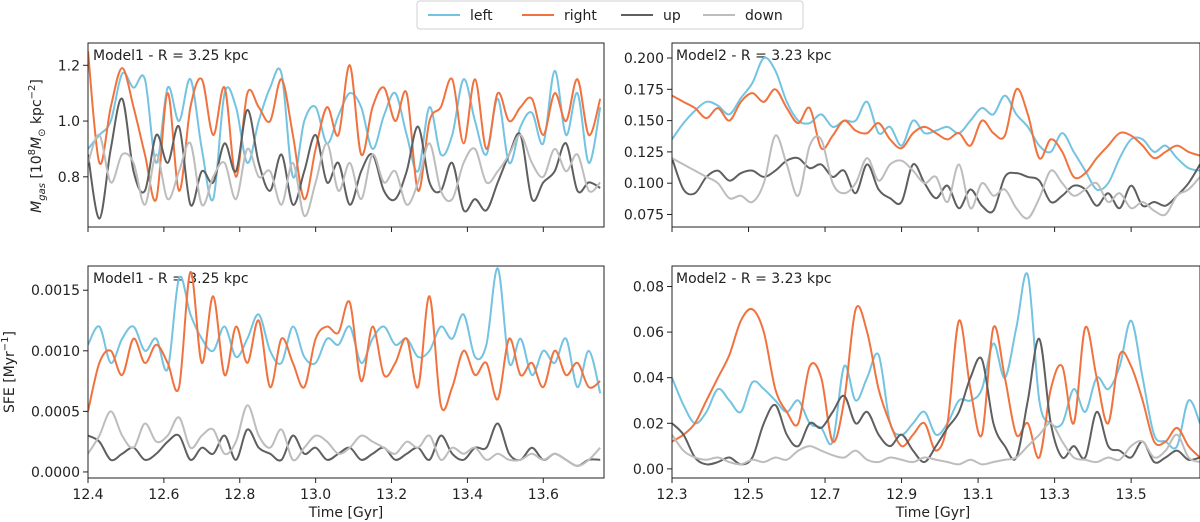  What do you see at coordinates (163, 495) in the screenshot?
I see `xtick-label: 12.6` at bounding box center [163, 495].